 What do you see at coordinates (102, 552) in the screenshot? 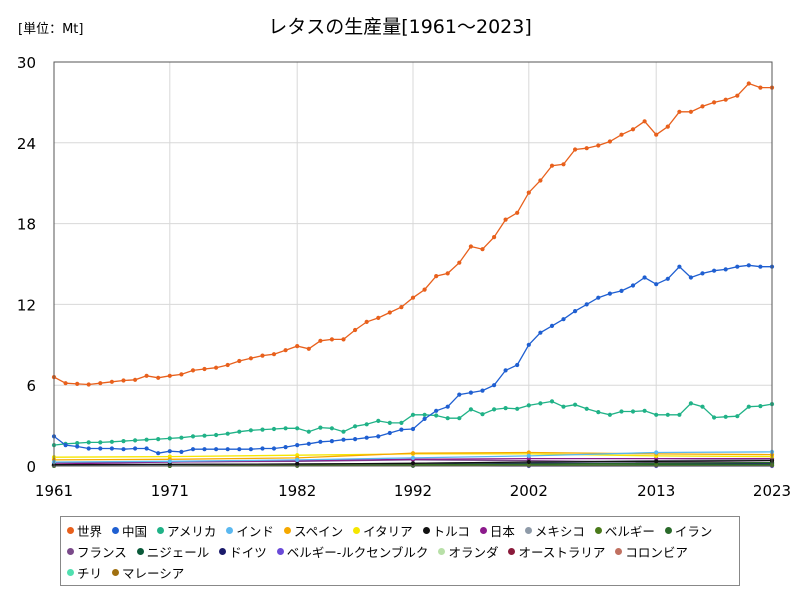
I see `legend-label: フランス` at bounding box center [102, 552].